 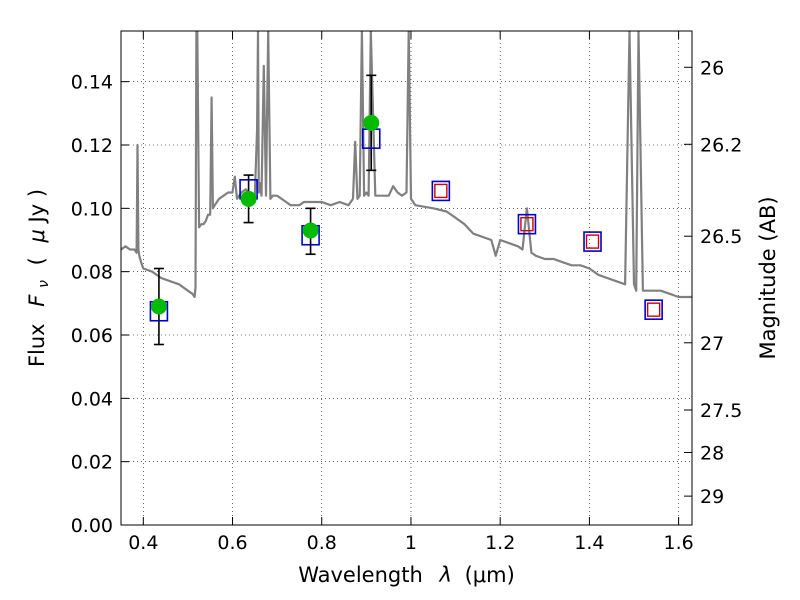 I want to click on x-tick-label: 0.4, so click(x=143, y=543).